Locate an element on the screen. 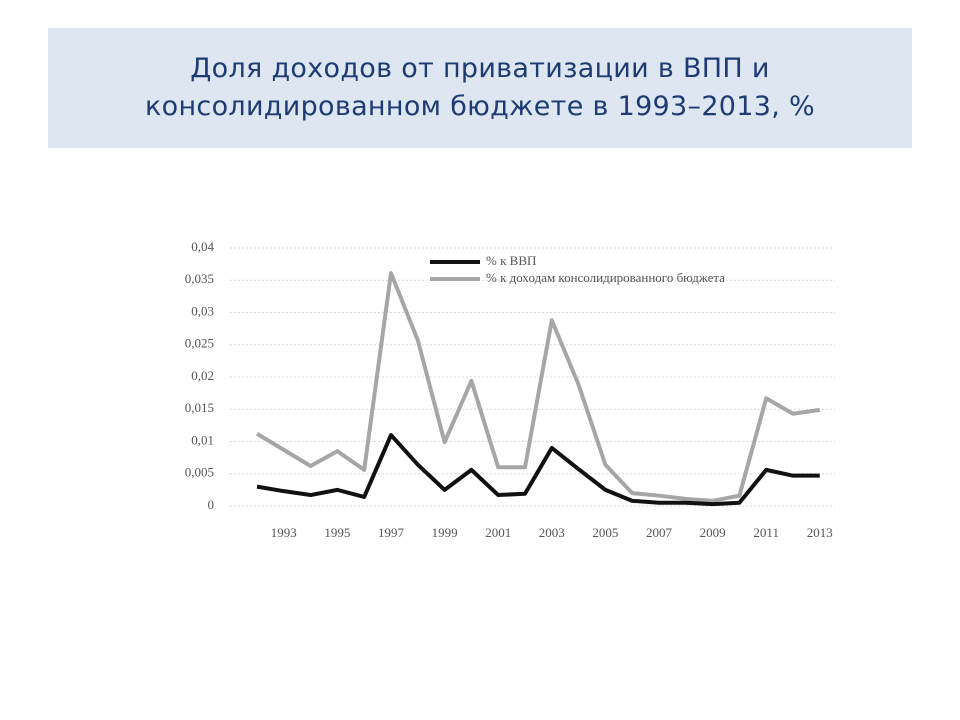 Image resolution: width=960 pixels, height=720 pixels. y-tick-label: 0 is located at coordinates (211, 504).